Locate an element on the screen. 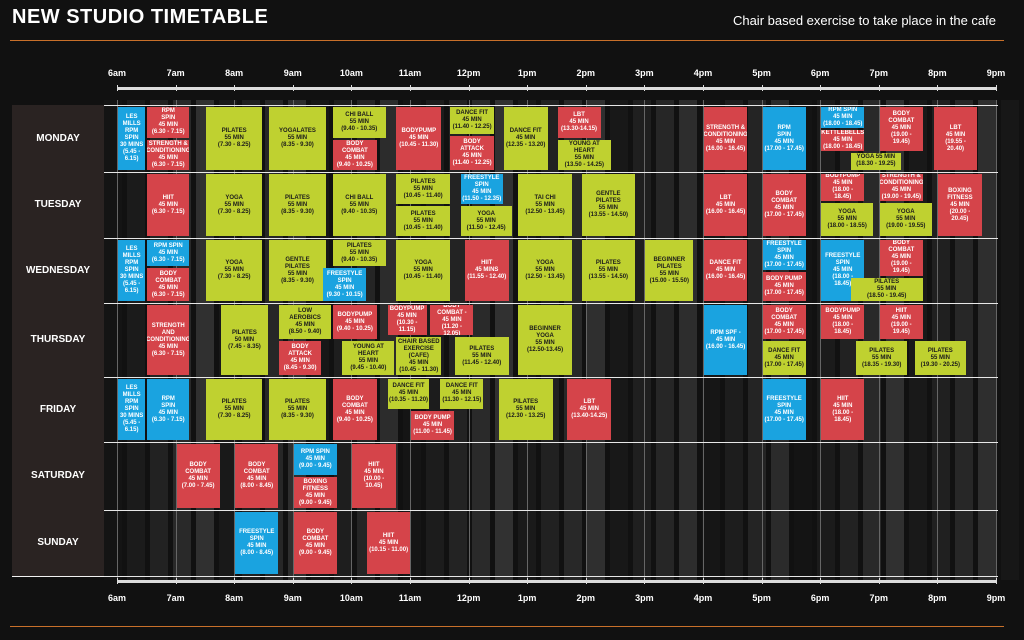 This screenshot has width=1024, height=640. hour-gridline is located at coordinates (703, 339).